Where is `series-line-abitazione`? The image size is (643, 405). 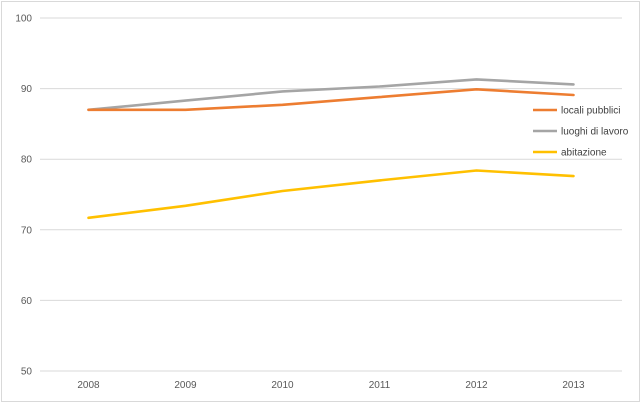
series-line-abitazione is located at coordinates (331, 194).